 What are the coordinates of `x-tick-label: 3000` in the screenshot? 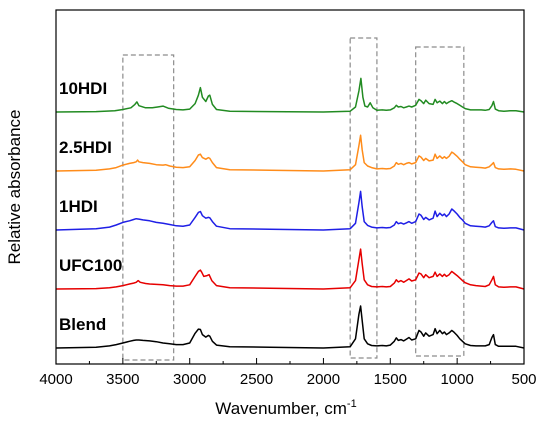 It's located at (189, 379).